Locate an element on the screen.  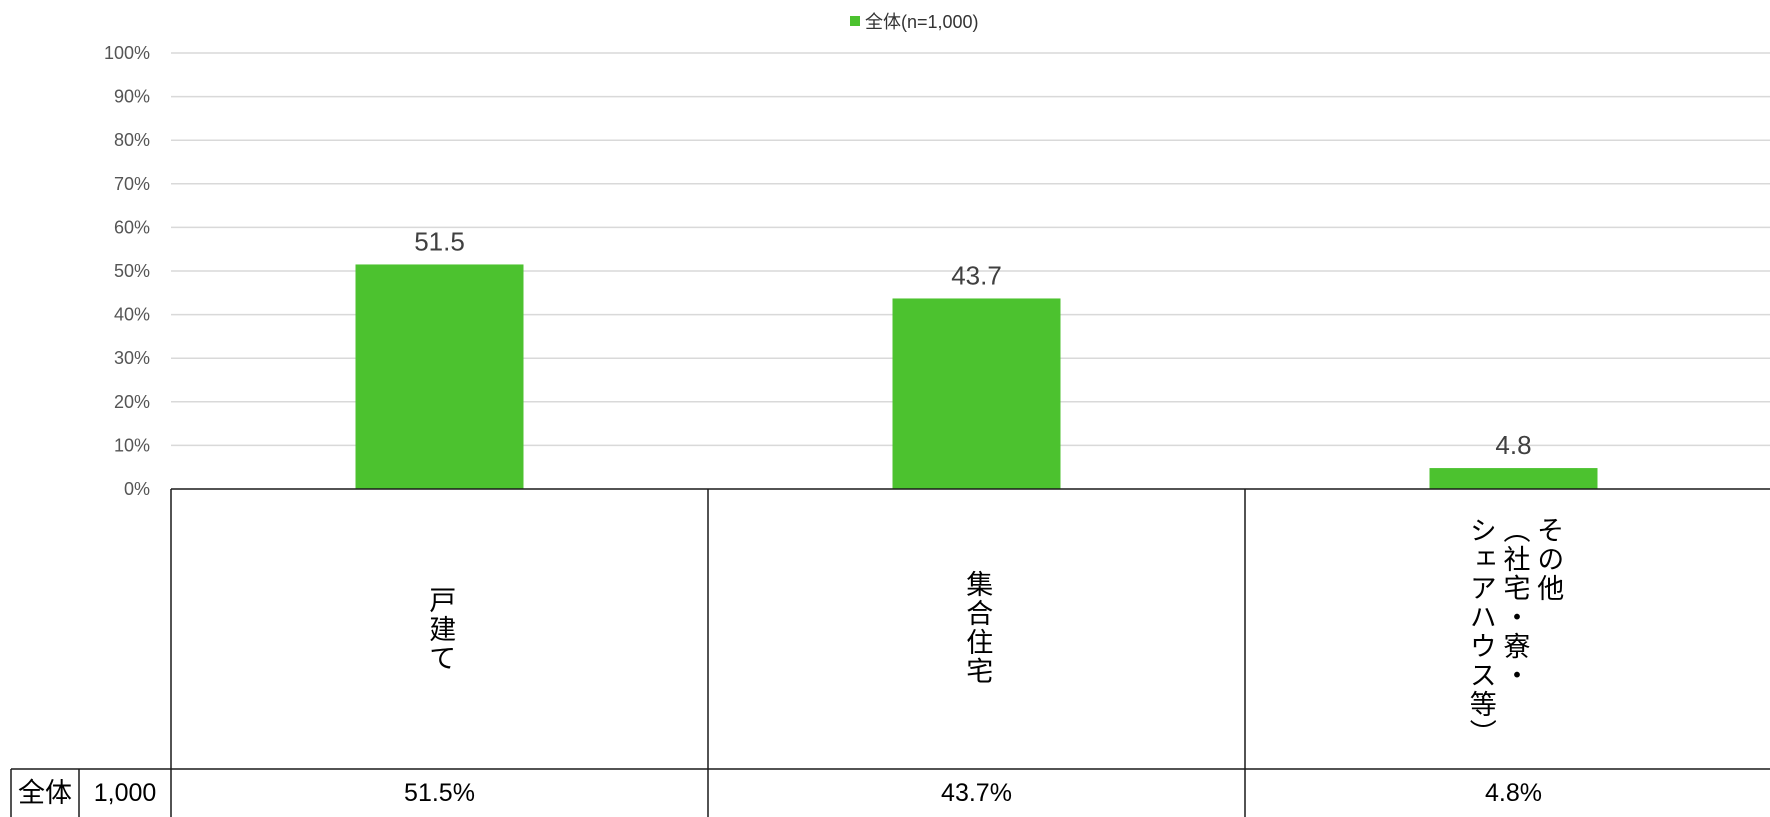
y-tick-label: 90% is located at coordinates (132, 97).